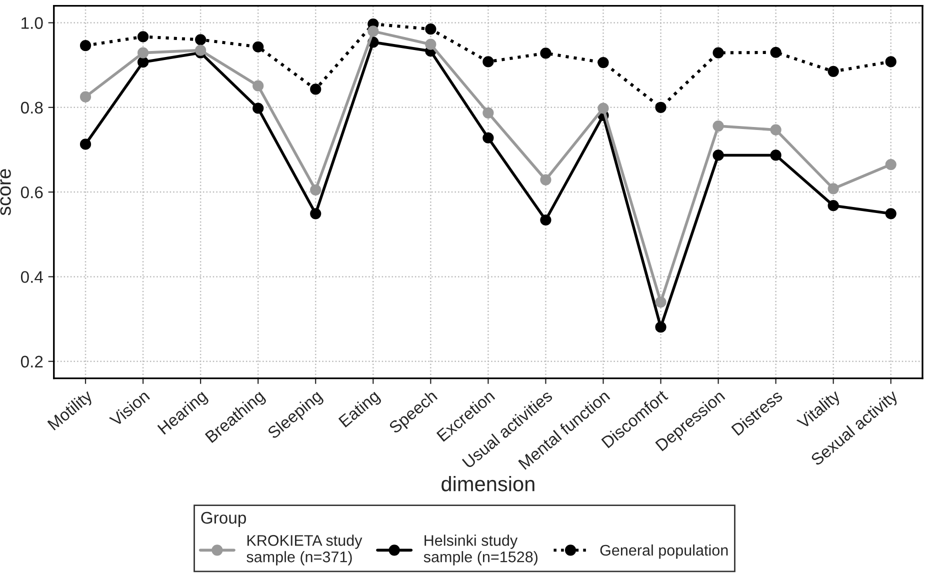  What do you see at coordinates (31, 108) in the screenshot?
I see `y-tick-label: 0.8` at bounding box center [31, 108].